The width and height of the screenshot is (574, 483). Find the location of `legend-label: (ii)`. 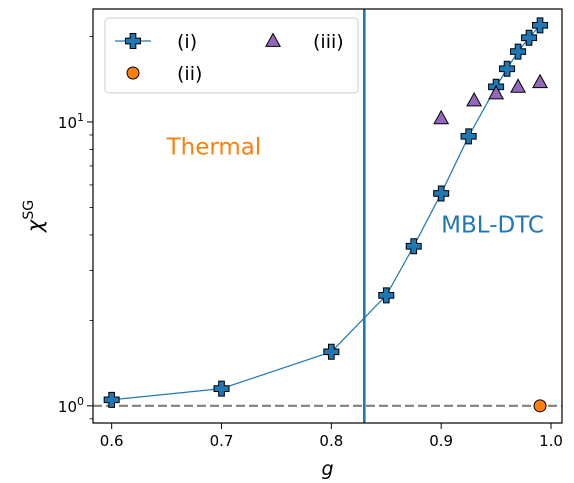

legend-label: (ii) is located at coordinates (189, 74).